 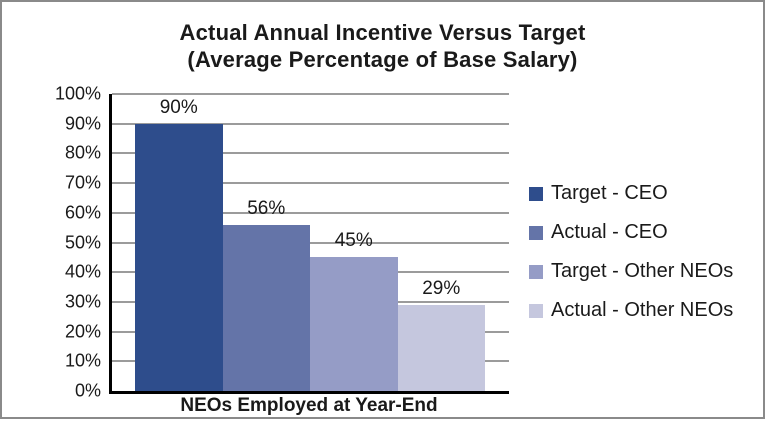 What do you see at coordinates (87, 390) in the screenshot?
I see `y-axis-tick-label: 0%` at bounding box center [87, 390].